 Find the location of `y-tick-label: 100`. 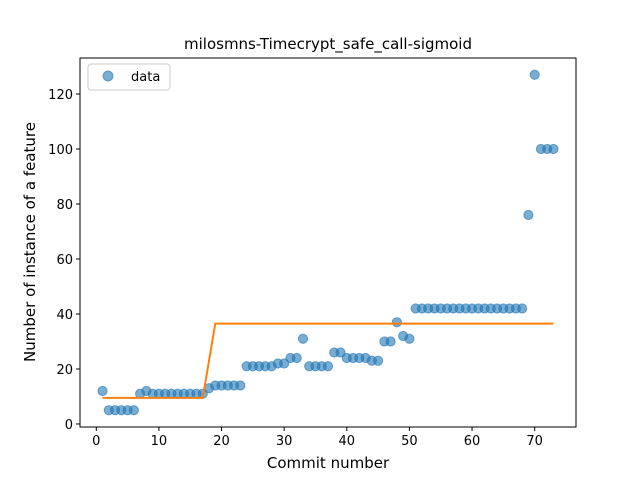

y-tick-label: 100 is located at coordinates (60, 150).